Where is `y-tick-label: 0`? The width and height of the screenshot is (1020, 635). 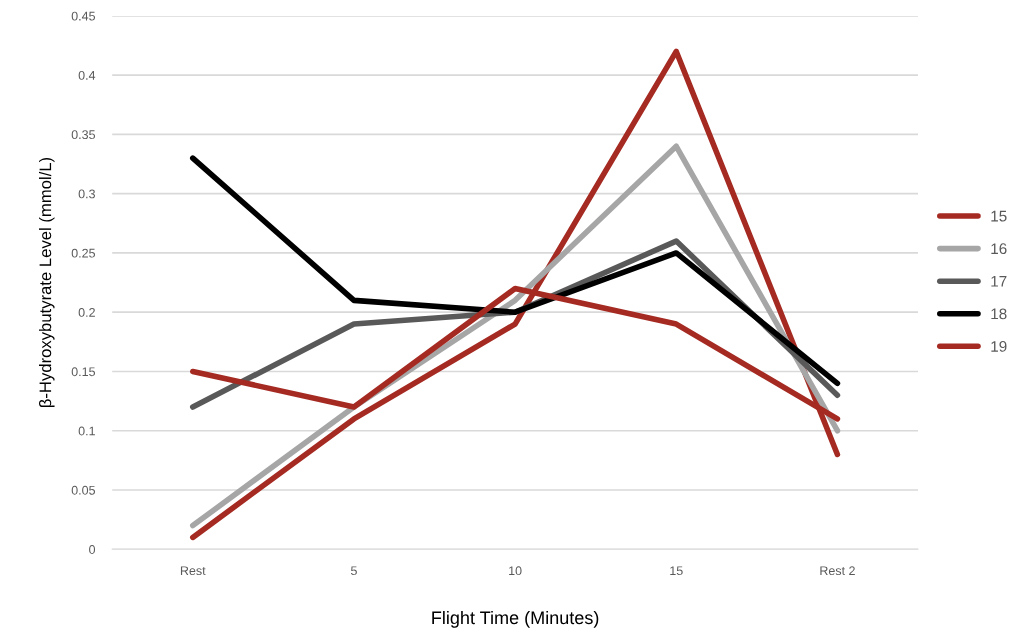 y-tick-label: 0 is located at coordinates (92, 549).